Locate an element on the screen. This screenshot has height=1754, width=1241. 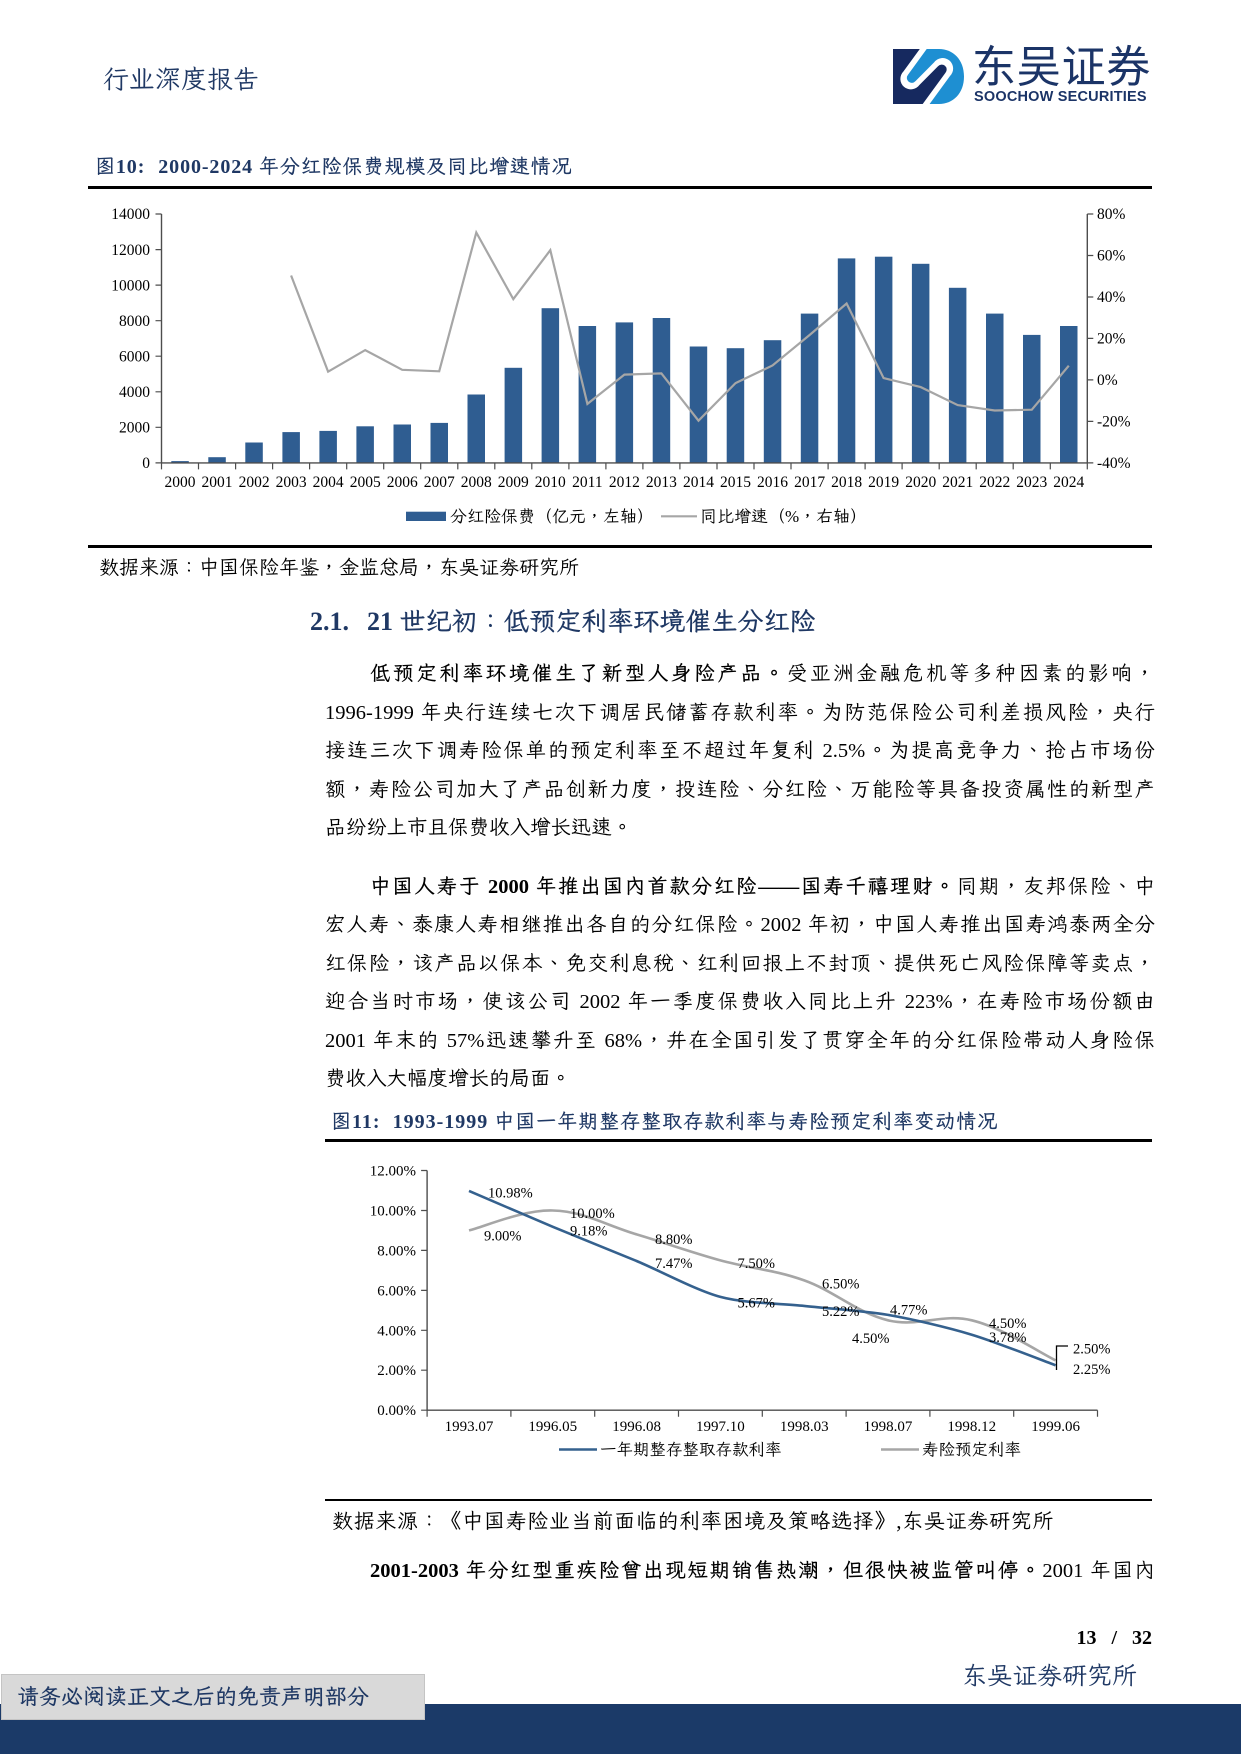
svg-text: 10000 is located at coordinates (130, 285).